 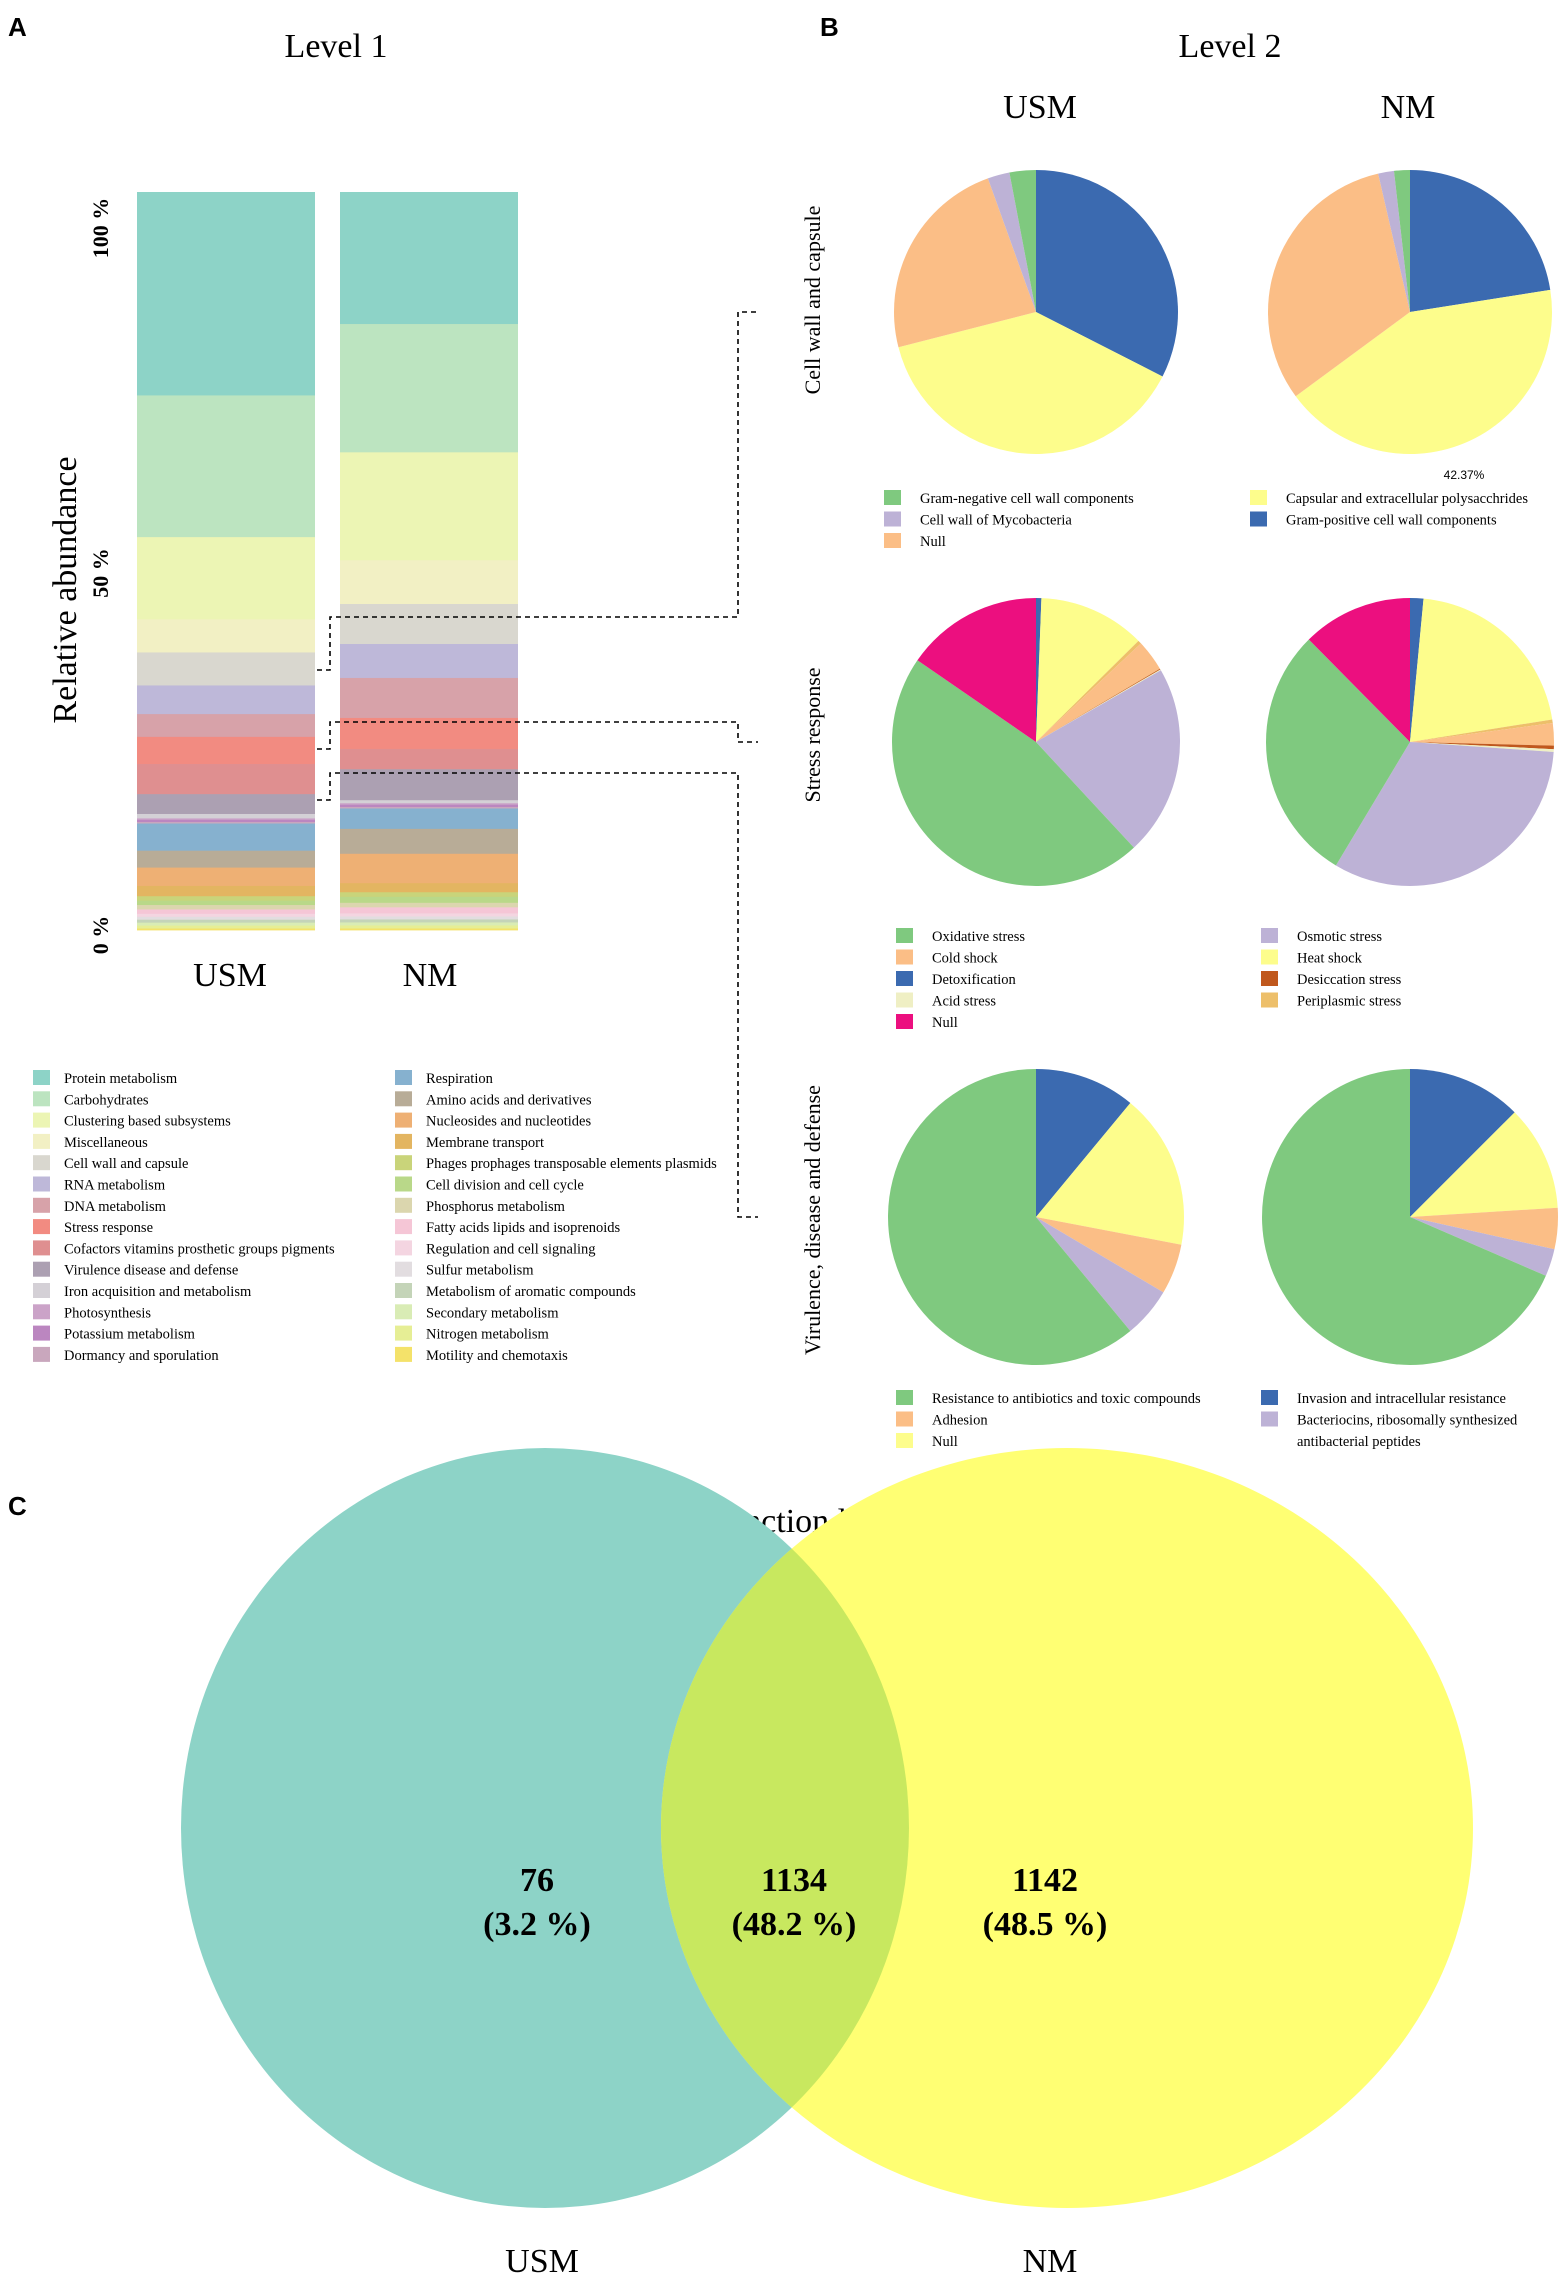 I want to click on bar-segment-usm-regulation-and-cell-signaling, so click(x=226, y=915).